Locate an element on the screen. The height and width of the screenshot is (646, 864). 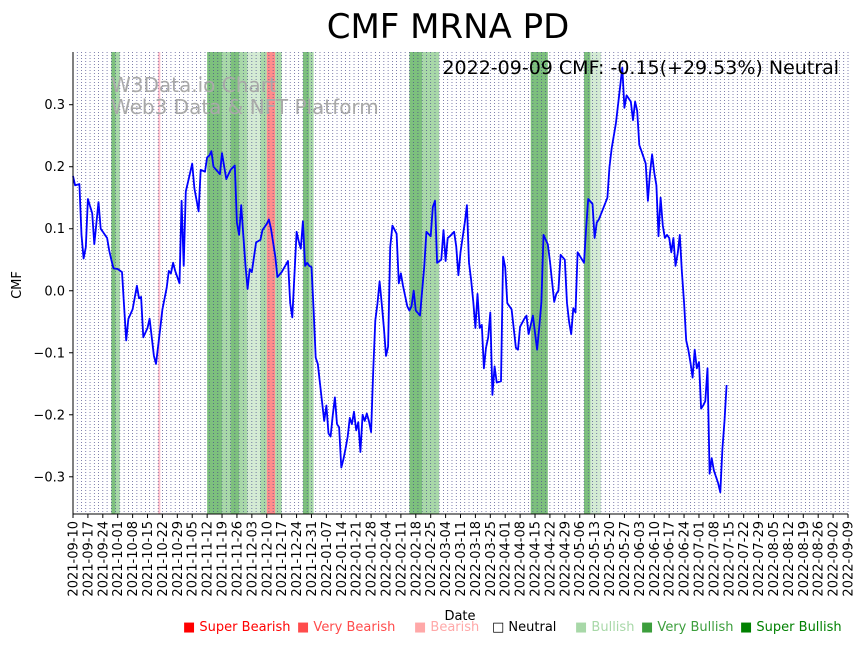
x-tick-label: 2022-08-05 is located at coordinates (774, 559).